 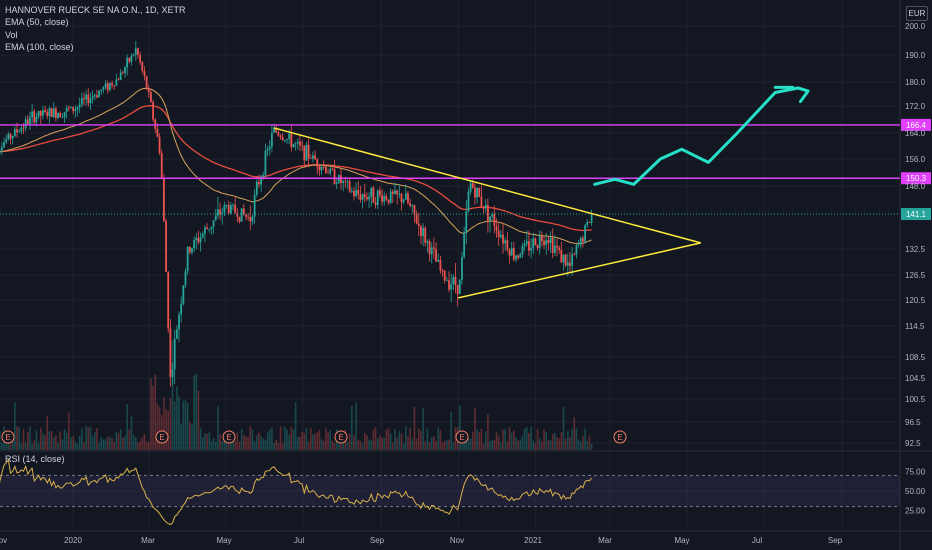 I want to click on symbol-title: HANNOVER RUECK SE NA O.N., 1D, XETR, so click(x=95, y=10).